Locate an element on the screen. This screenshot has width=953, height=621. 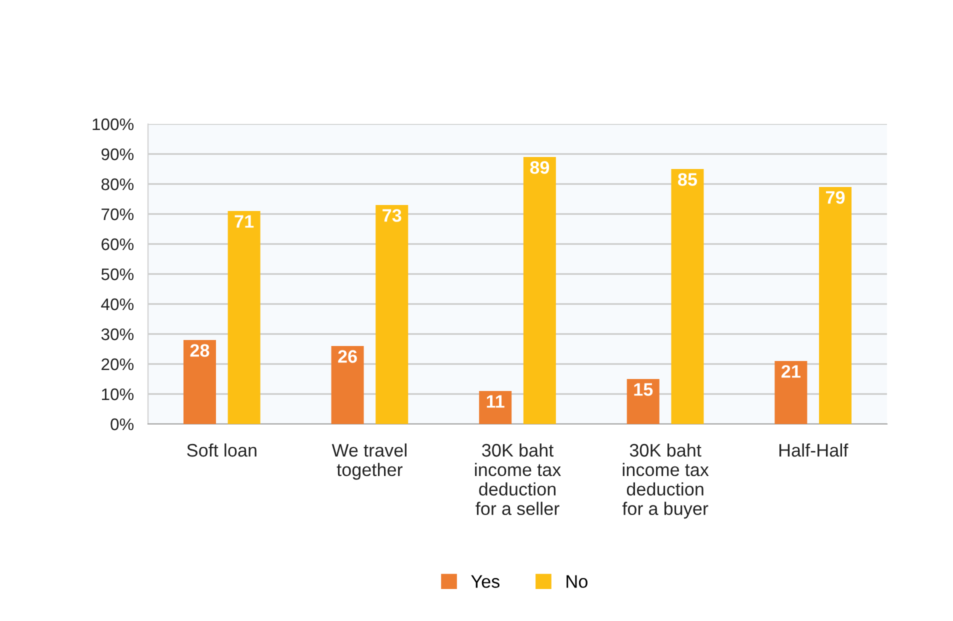
legend-label: No is located at coordinates (577, 581).